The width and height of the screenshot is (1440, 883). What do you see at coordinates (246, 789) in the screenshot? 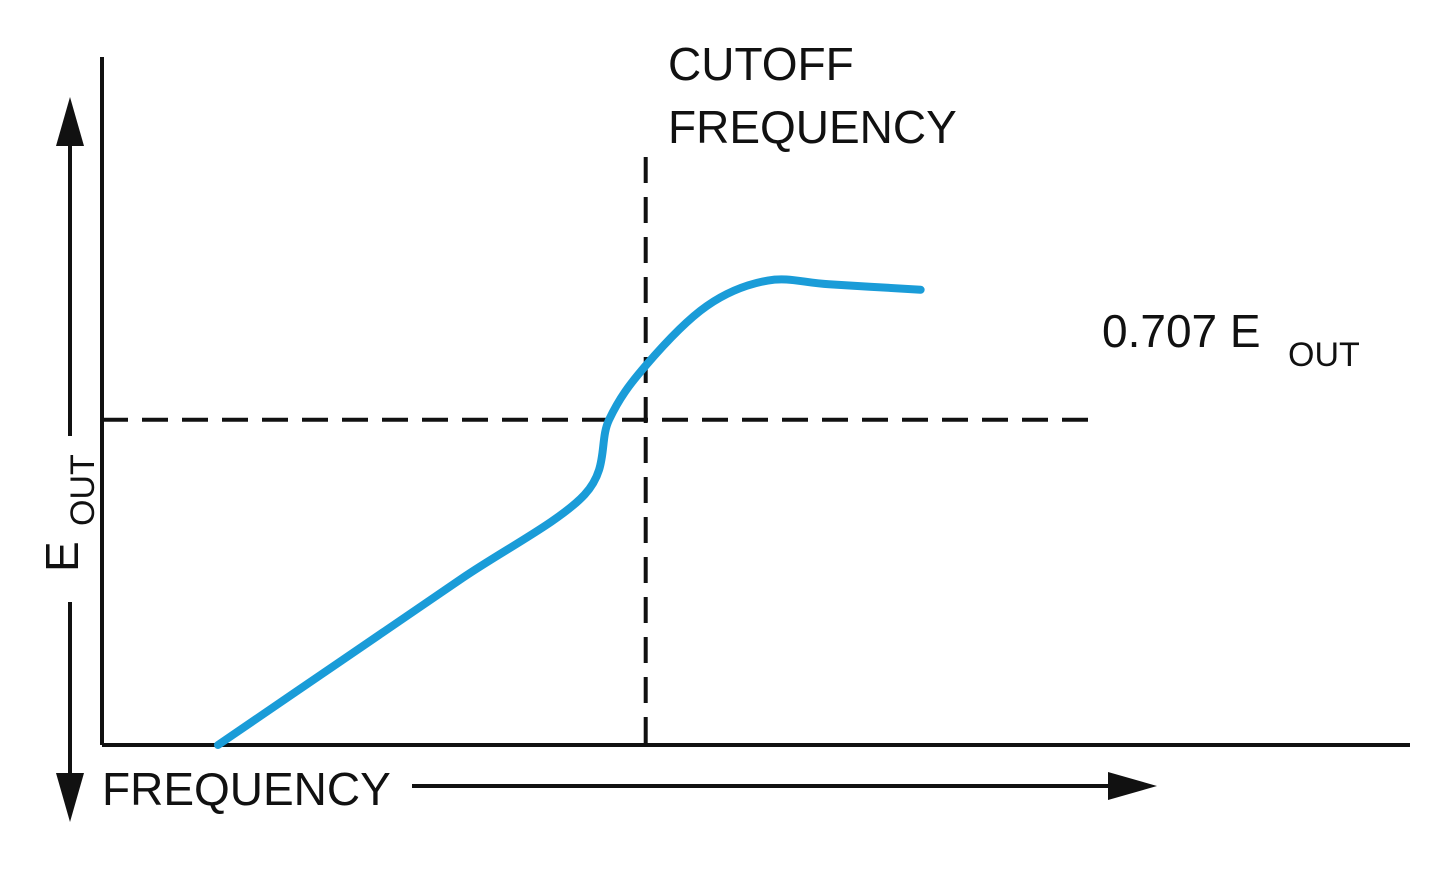
I see `x-axis-label: FREQUENCY` at bounding box center [246, 789].